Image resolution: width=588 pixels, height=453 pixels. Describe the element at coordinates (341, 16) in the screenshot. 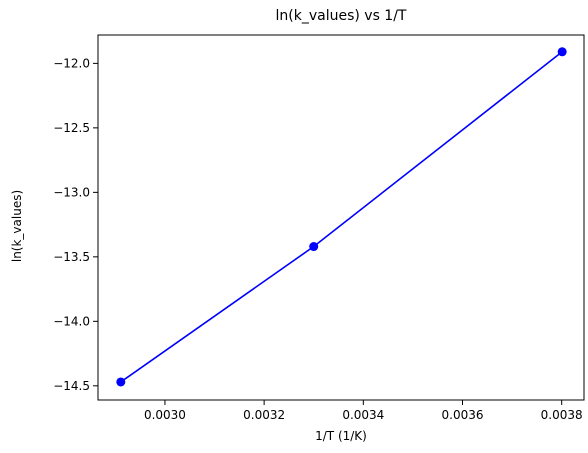

I see `chart-title: ln(k_values) vs 1/T` at that location.